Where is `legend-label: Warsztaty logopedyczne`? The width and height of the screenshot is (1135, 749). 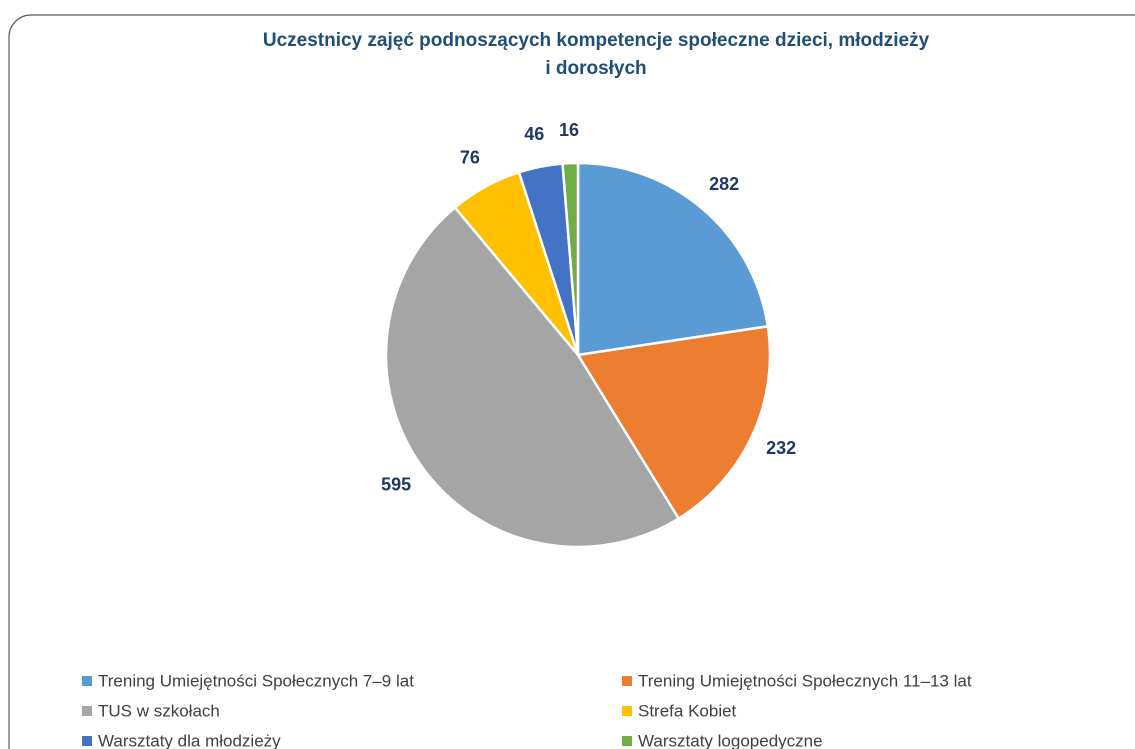 legend-label: Warsztaty logopedyczne is located at coordinates (730, 740).